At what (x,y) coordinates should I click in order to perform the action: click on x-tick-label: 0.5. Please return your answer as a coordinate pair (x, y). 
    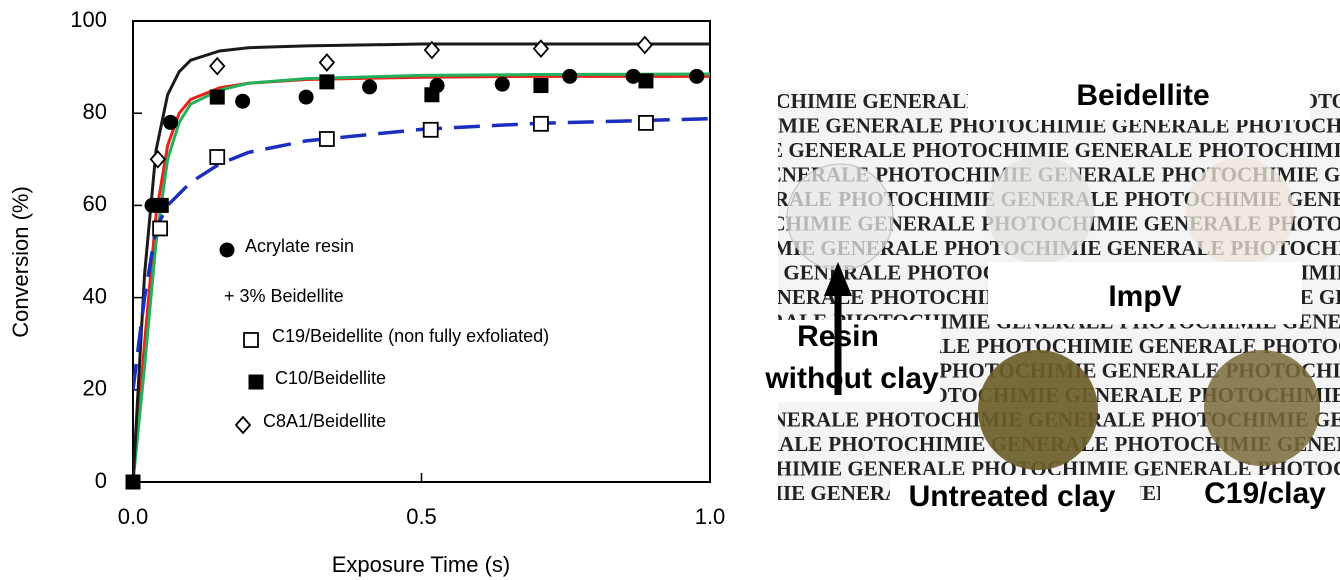
    Looking at the image, I should click on (421, 516).